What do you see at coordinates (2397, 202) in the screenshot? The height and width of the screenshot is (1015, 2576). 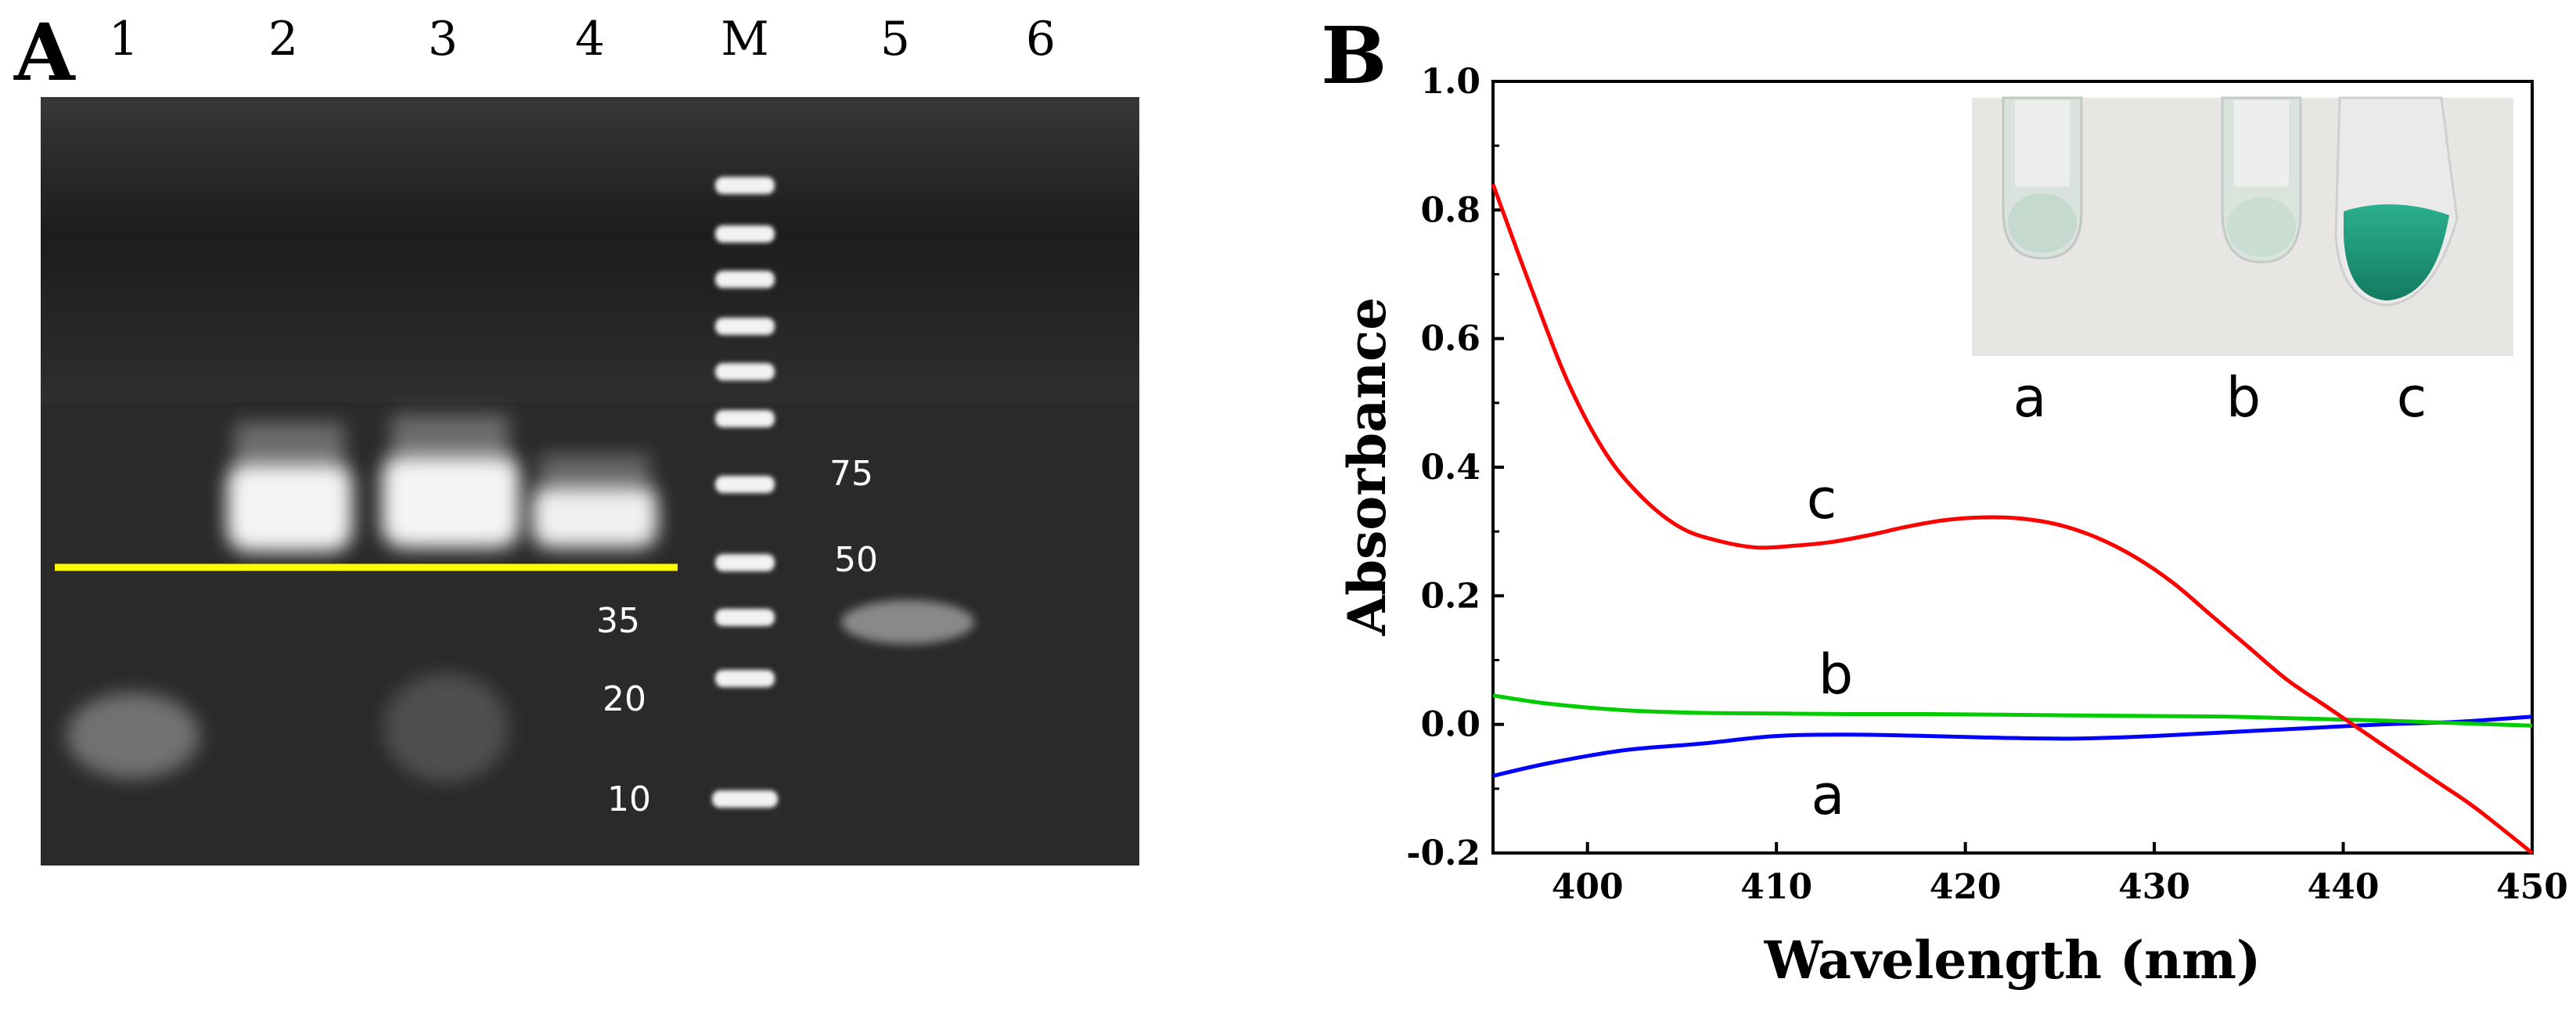 I see `tube-c-icon` at bounding box center [2397, 202].